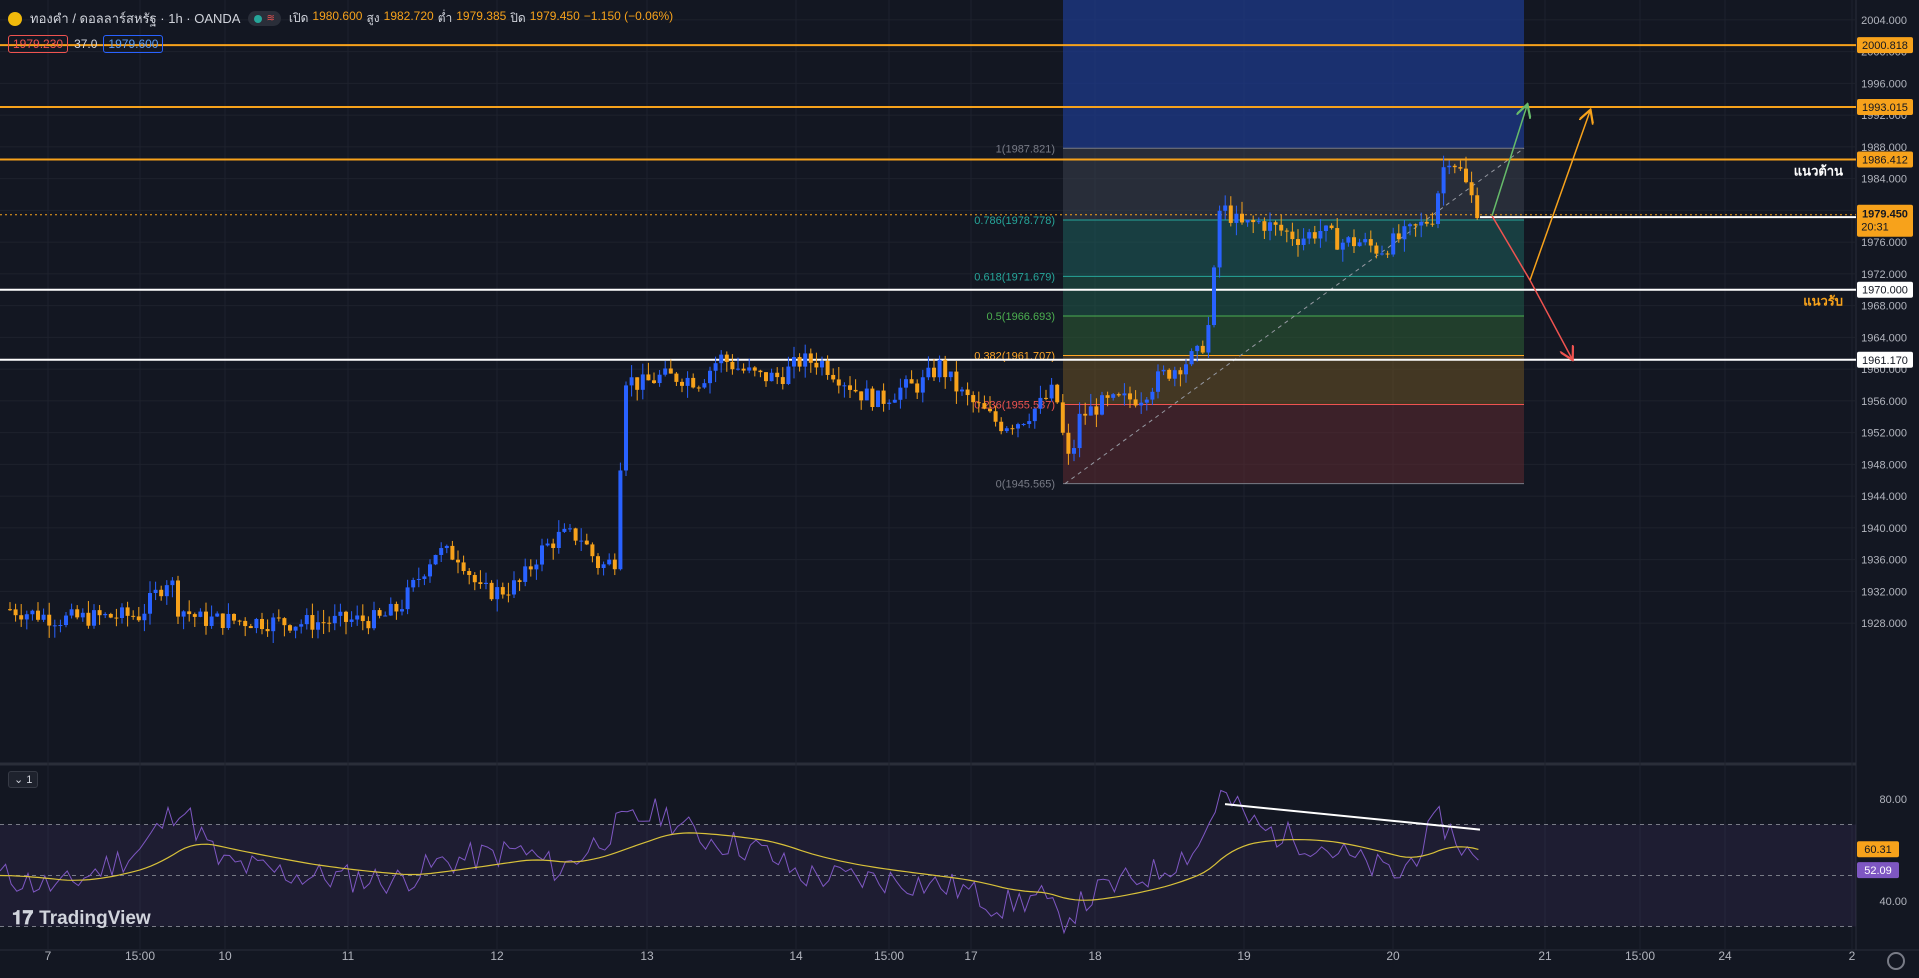 The image size is (1919, 978). Describe the element at coordinates (647, 956) in the screenshot. I see `time-axis-tick: 13` at that location.